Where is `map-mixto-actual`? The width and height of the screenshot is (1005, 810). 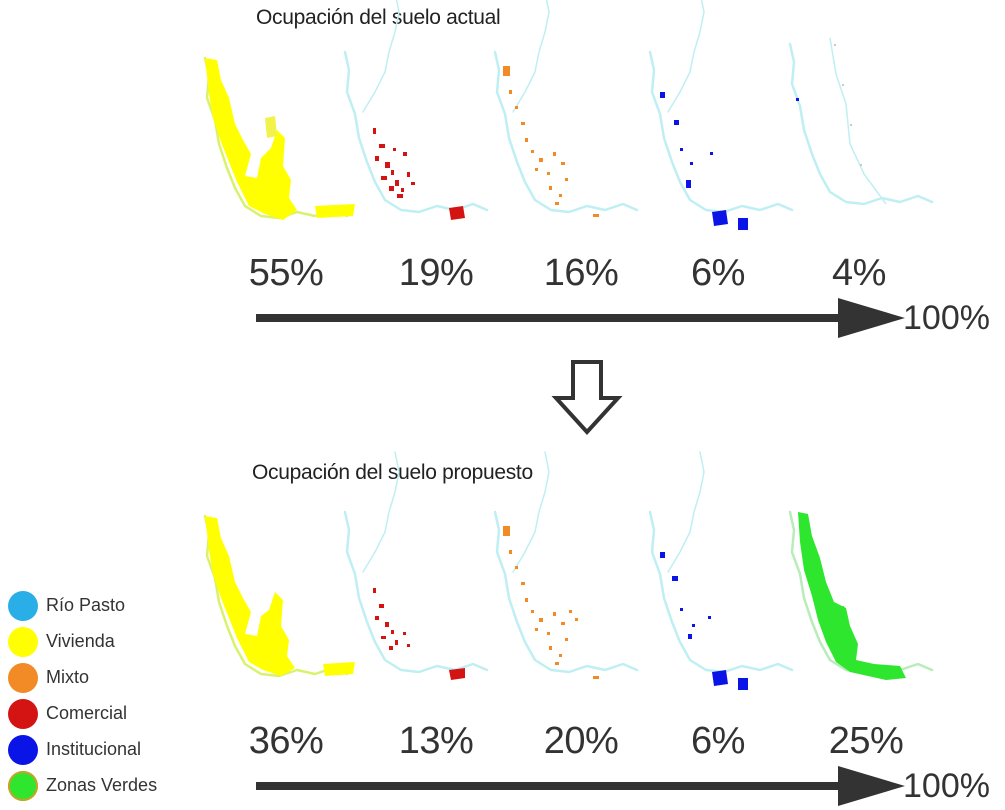
map-mixto-actual is located at coordinates (566, 108).